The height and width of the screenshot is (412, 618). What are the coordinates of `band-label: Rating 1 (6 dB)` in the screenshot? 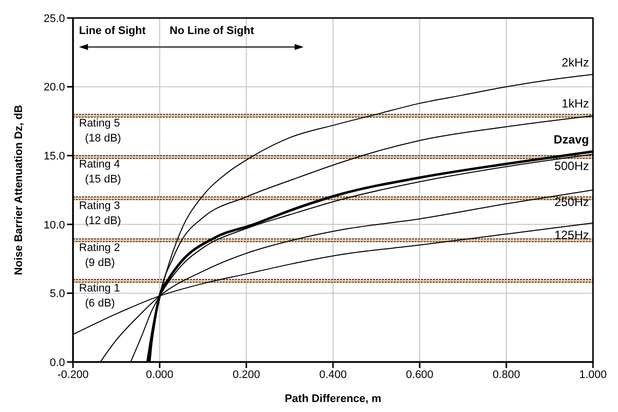 It's located at (99, 296).